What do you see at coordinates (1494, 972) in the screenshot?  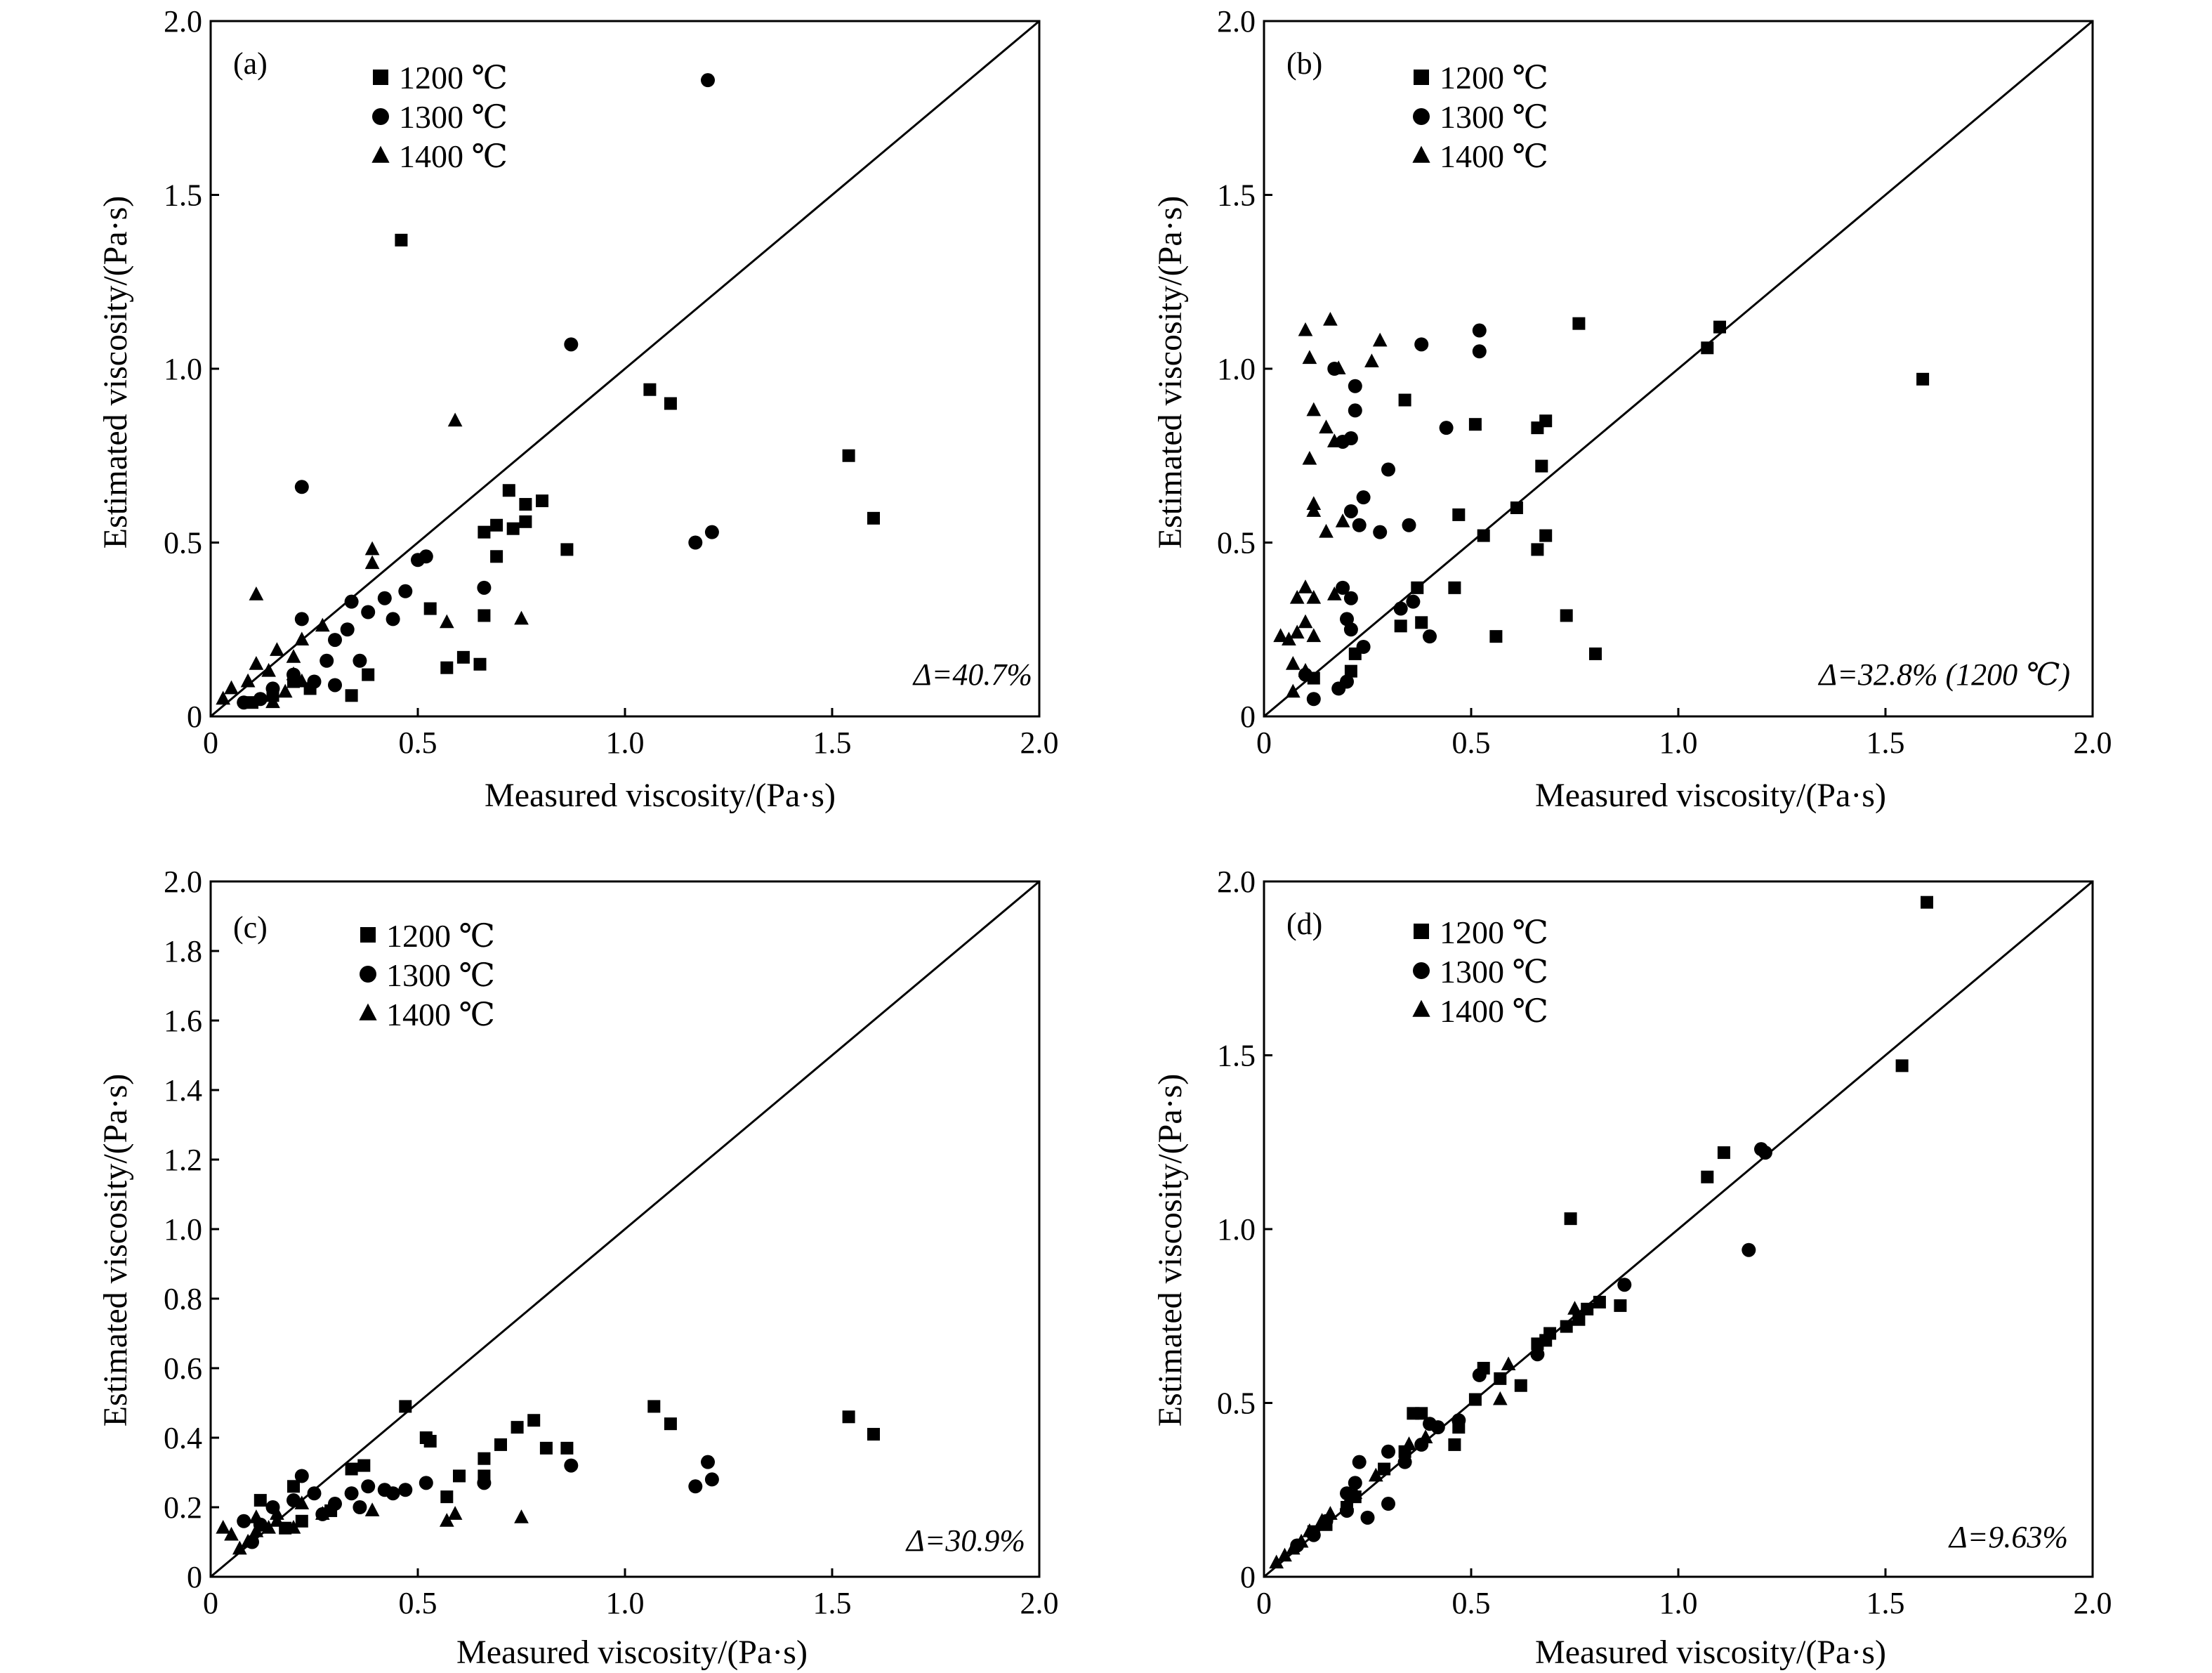 I see `legend-label-1300: 1300 ℃` at bounding box center [1494, 972].